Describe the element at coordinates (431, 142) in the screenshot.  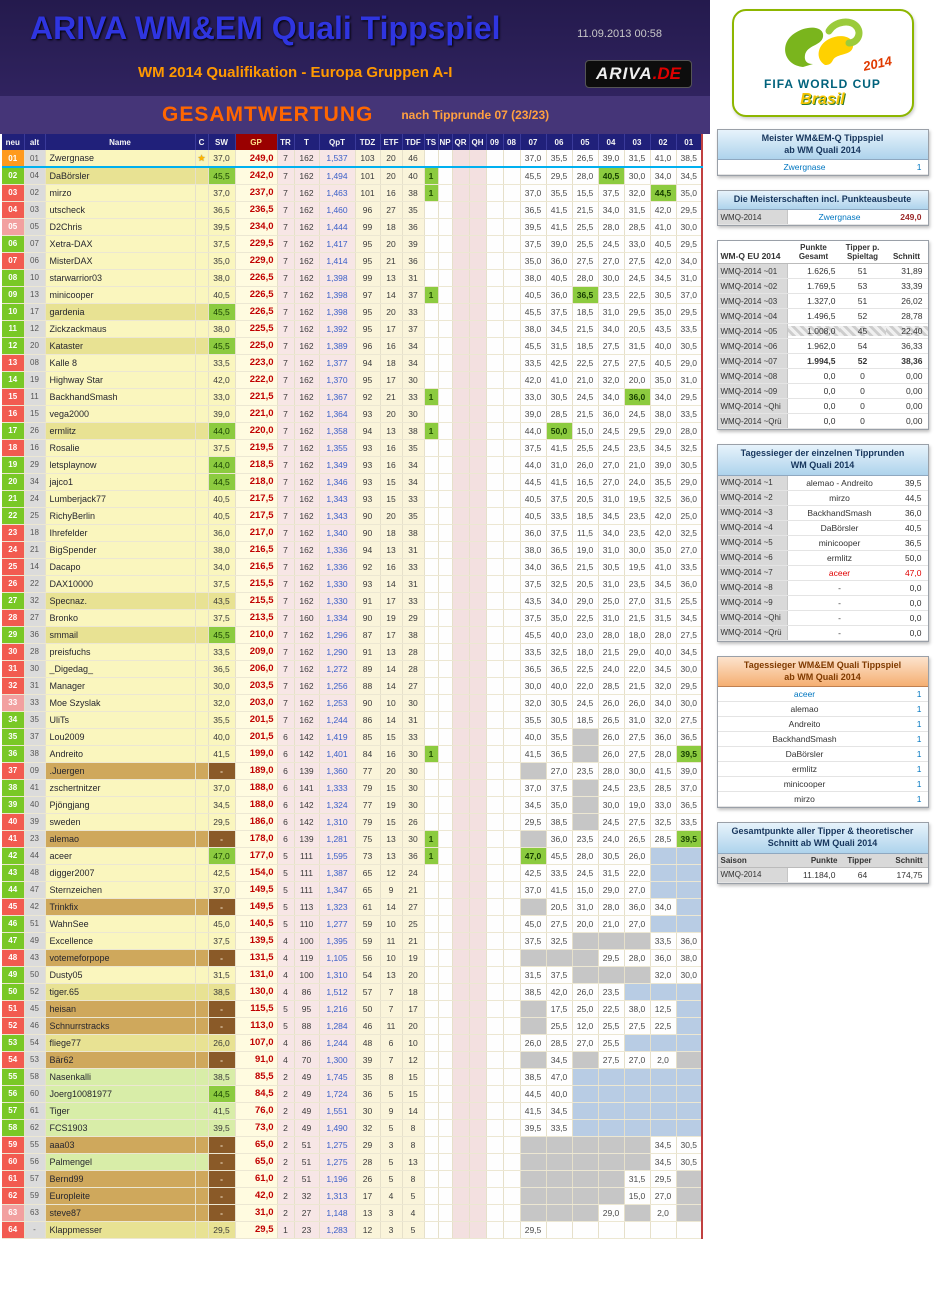
I see `col-header-ts: TS` at that location.